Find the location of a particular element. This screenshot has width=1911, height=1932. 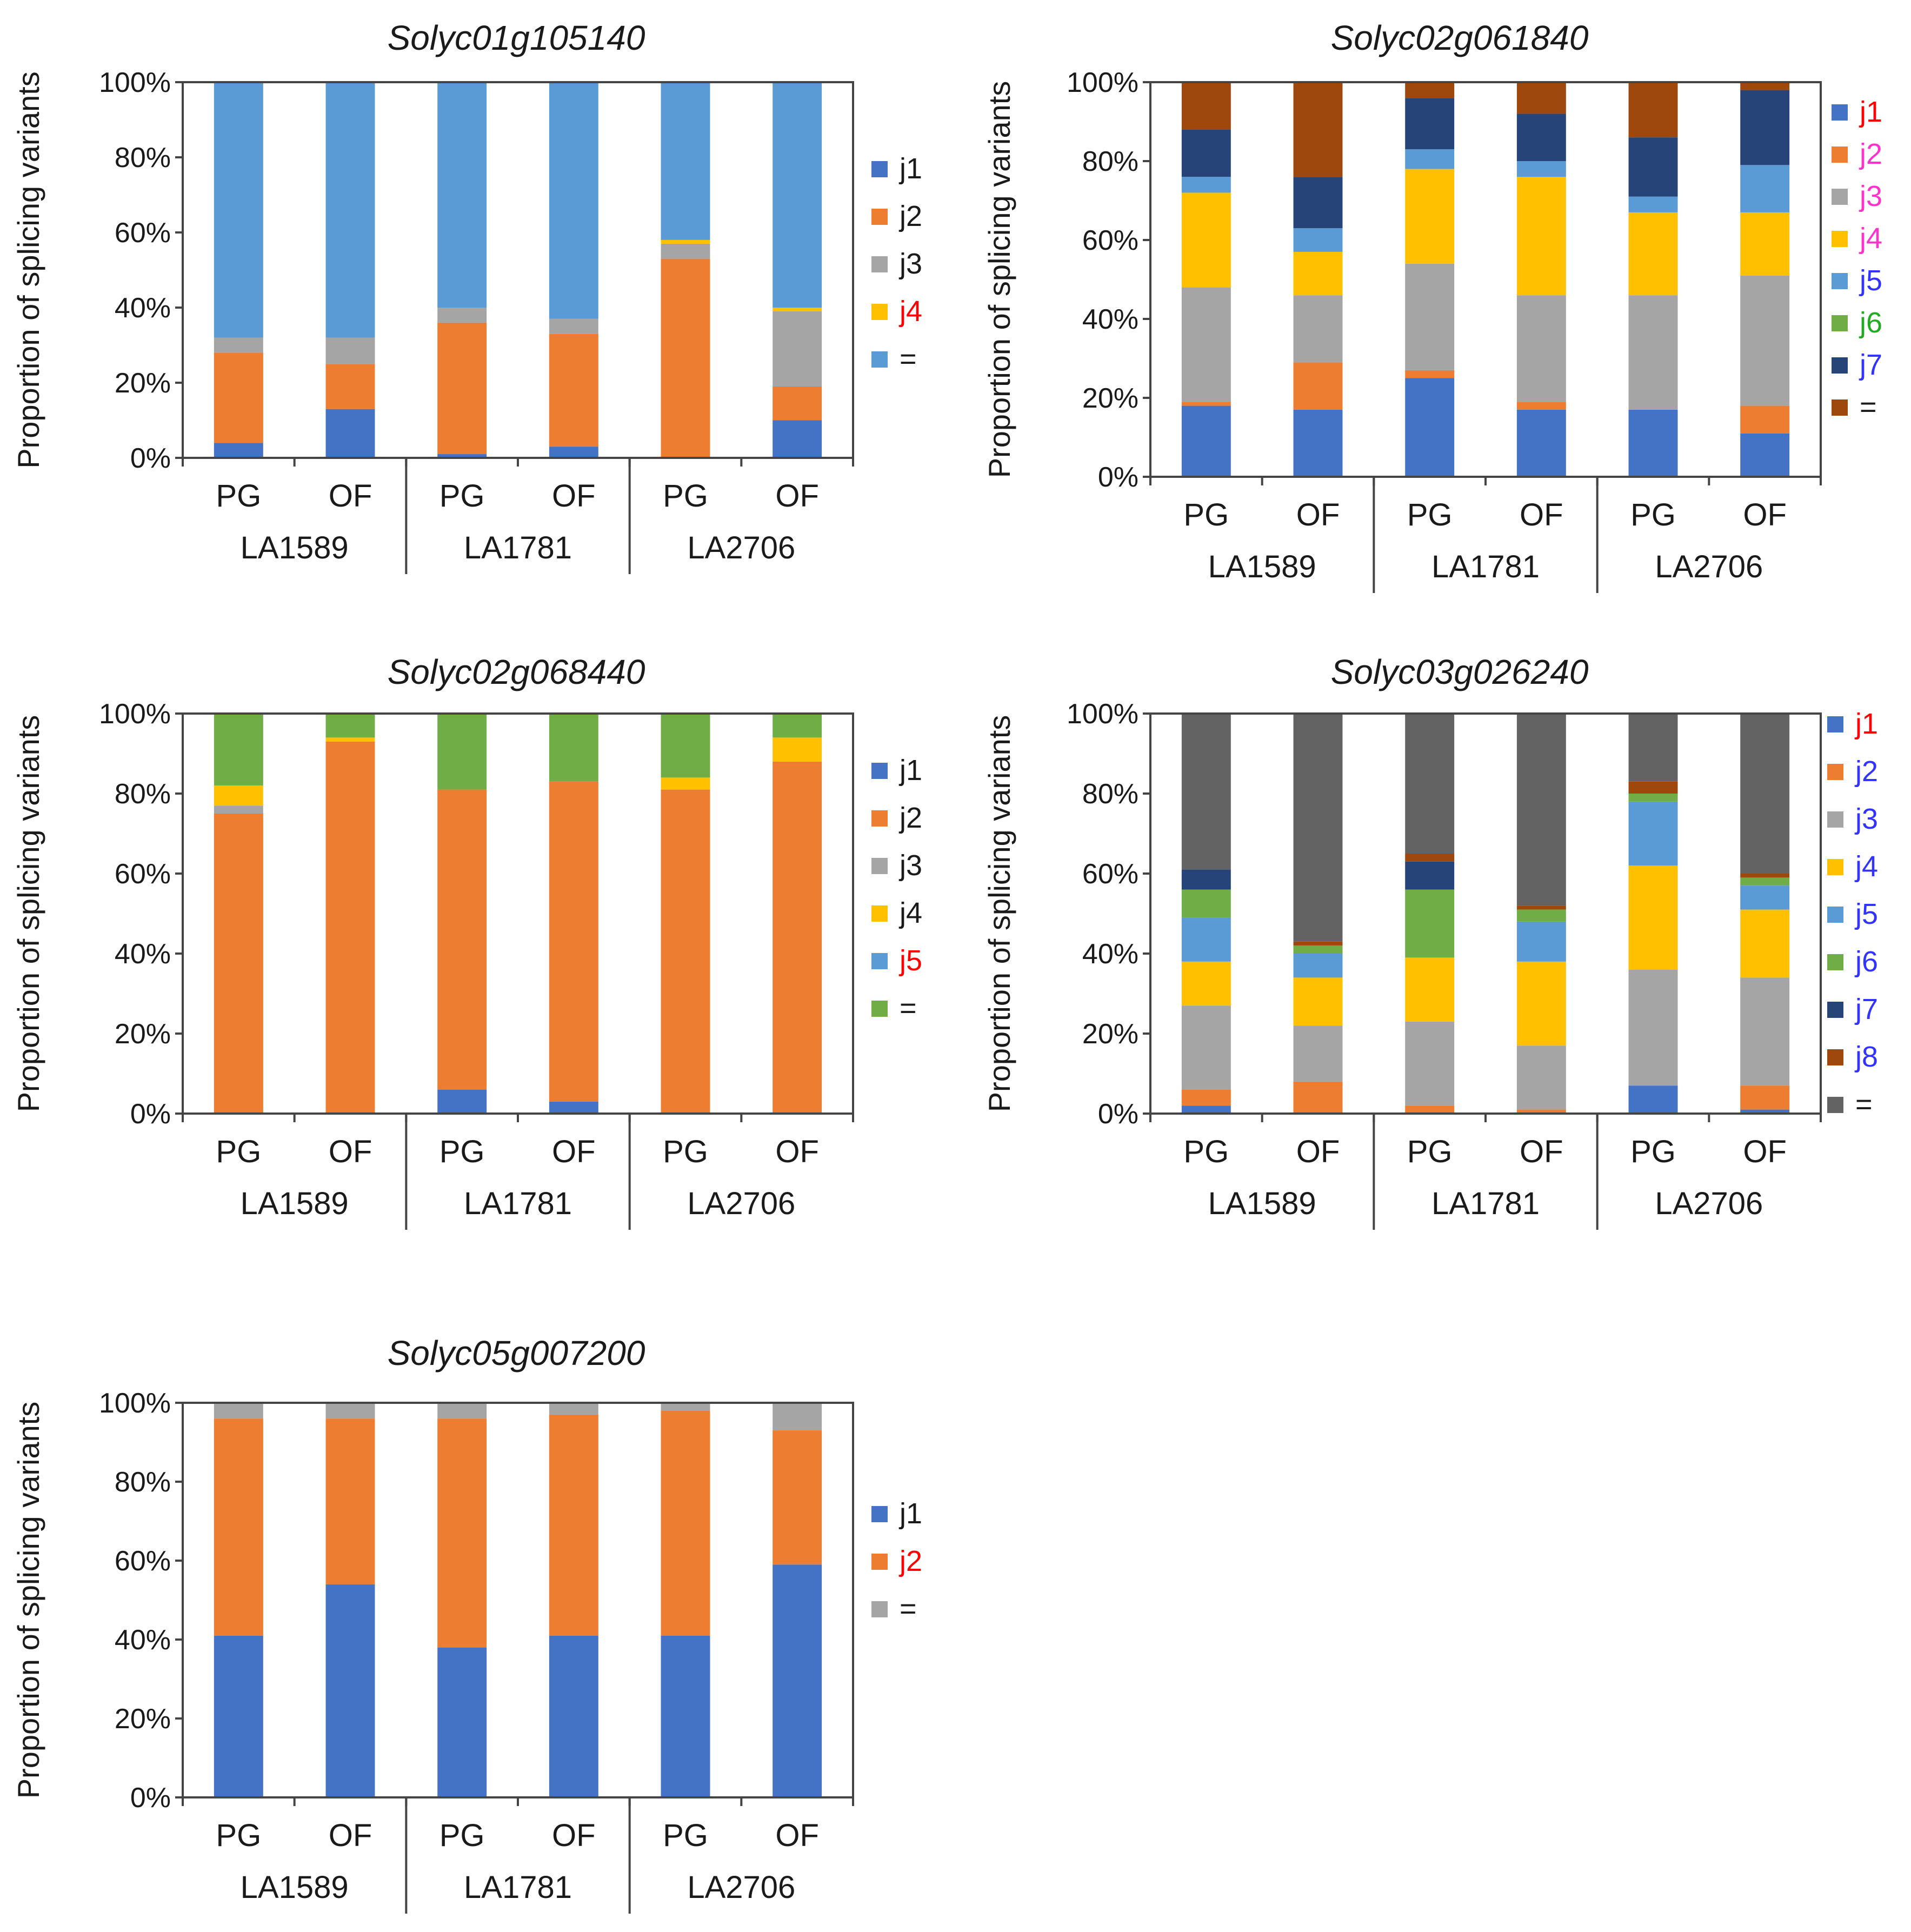

y-axis-label: Proportion of splicing variants is located at coordinates (28, 913).